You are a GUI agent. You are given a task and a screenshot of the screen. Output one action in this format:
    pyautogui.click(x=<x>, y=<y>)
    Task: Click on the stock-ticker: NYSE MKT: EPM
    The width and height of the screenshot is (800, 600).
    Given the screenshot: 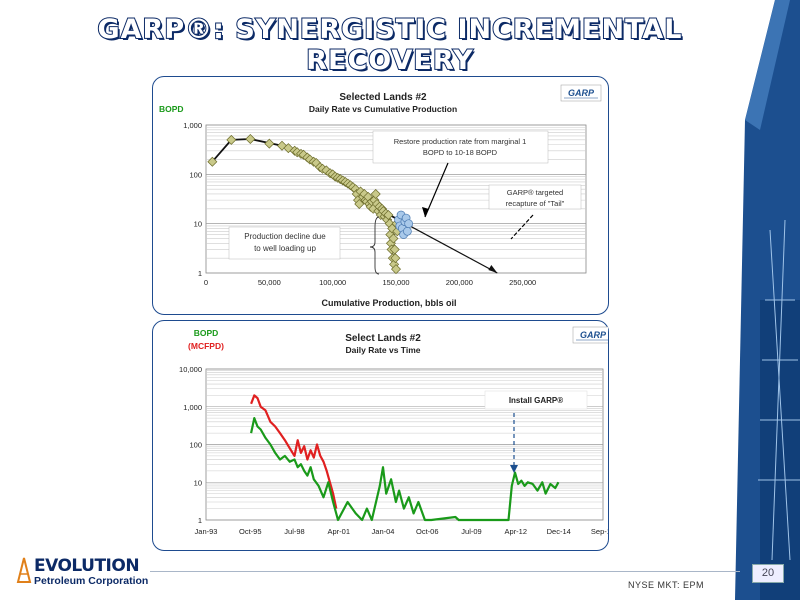 What is the action you would take?
    pyautogui.click(x=666, y=585)
    